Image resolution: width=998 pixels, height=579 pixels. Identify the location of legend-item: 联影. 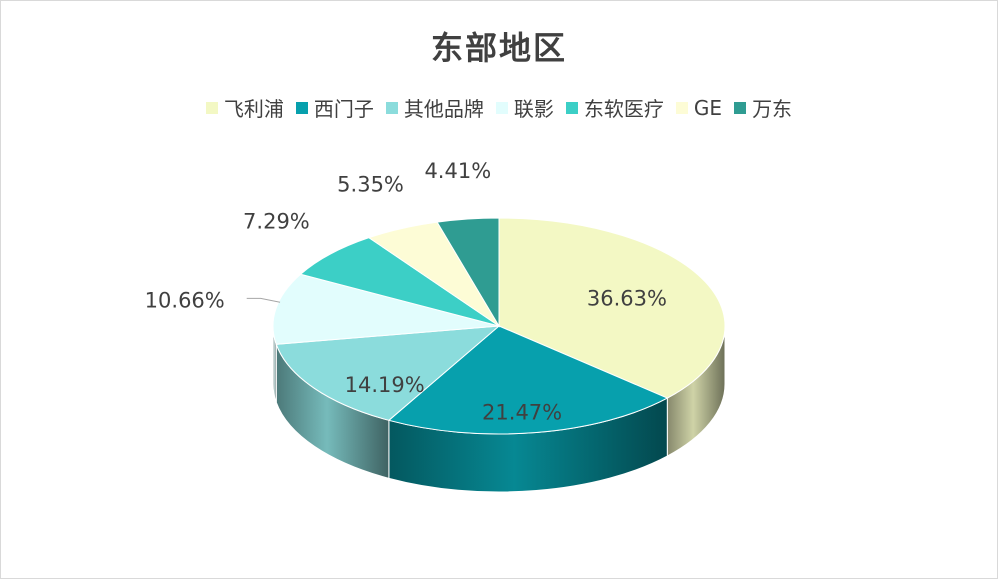
(524, 107).